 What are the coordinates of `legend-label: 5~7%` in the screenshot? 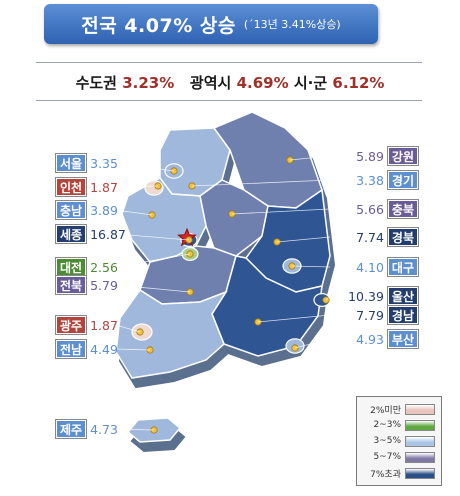 It's located at (387, 457).